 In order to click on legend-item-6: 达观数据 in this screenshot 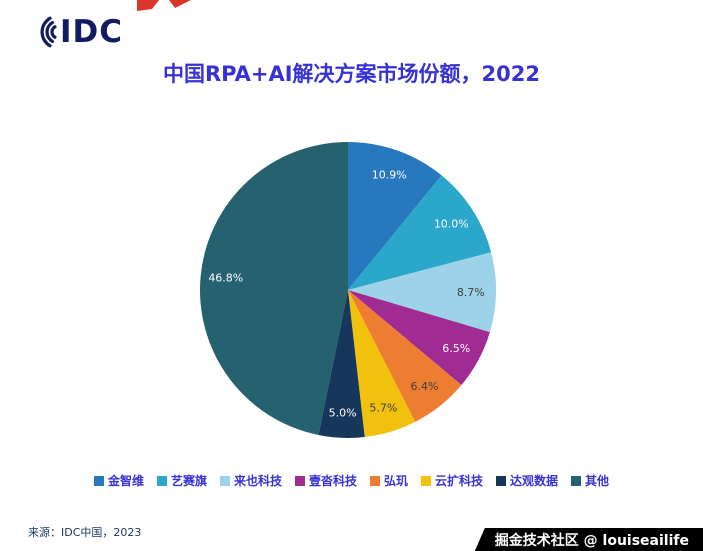, I will do `click(527, 480)`.